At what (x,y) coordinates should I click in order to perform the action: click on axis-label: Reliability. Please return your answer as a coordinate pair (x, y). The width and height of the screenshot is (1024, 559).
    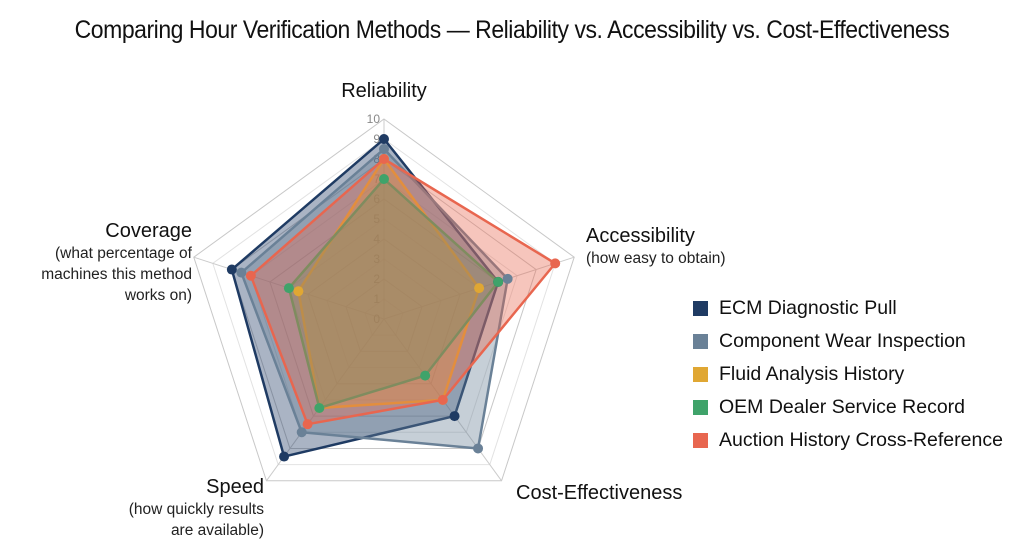
    Looking at the image, I should click on (384, 91).